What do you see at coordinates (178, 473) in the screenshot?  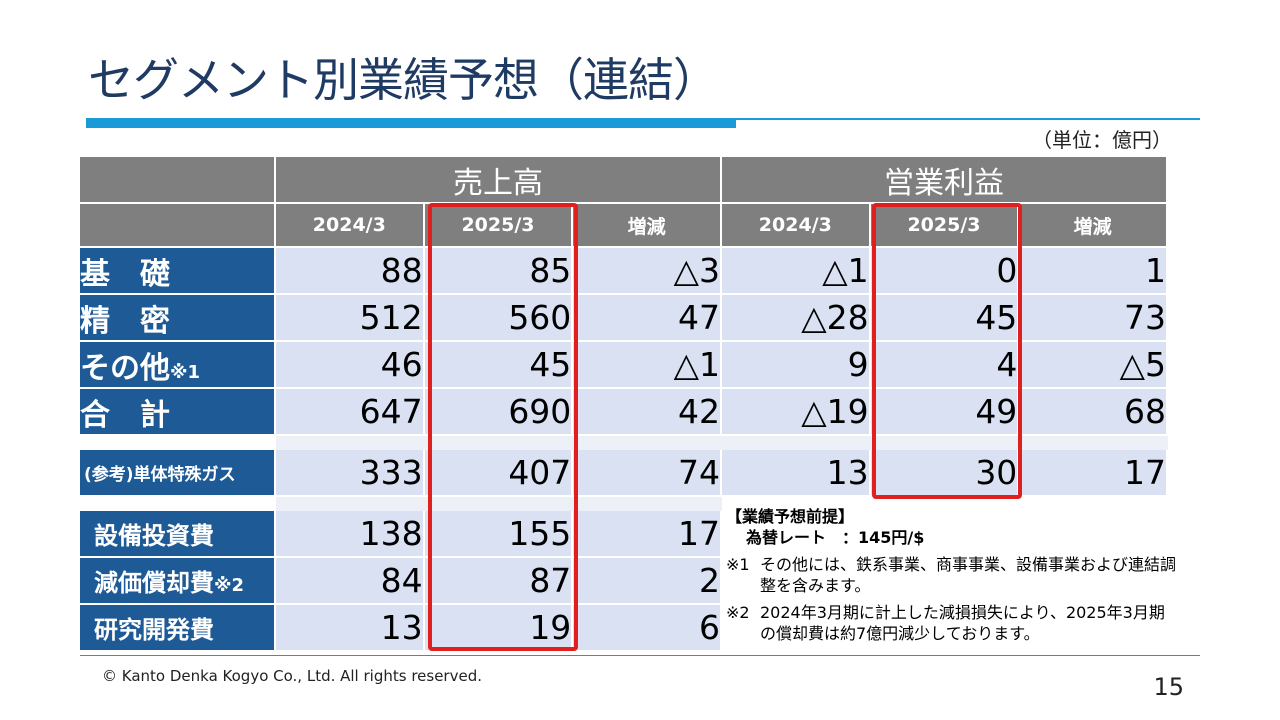 I see `row-label: (参考)単体特殊ガス` at bounding box center [178, 473].